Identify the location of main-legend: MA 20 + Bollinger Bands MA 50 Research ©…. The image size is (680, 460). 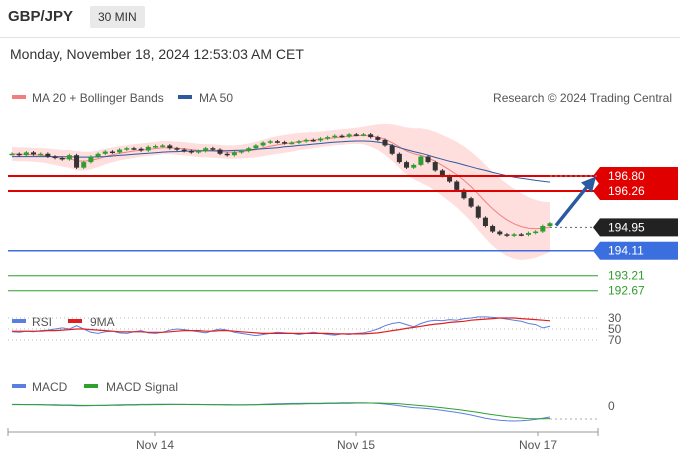
(342, 98).